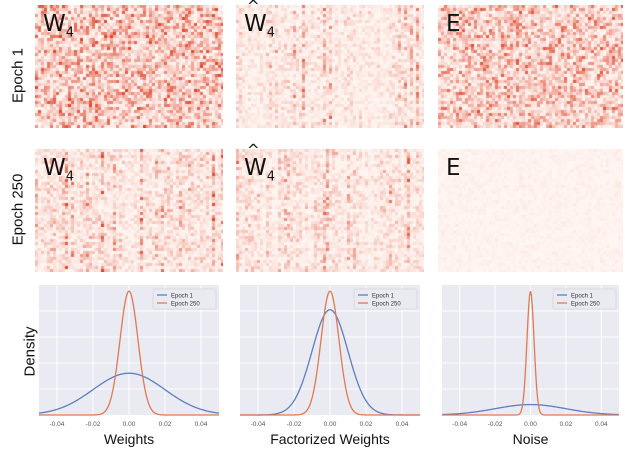 The width and height of the screenshot is (625, 458). I want to click on heatmap-w4hat-epoch250: W4, so click(330, 206).